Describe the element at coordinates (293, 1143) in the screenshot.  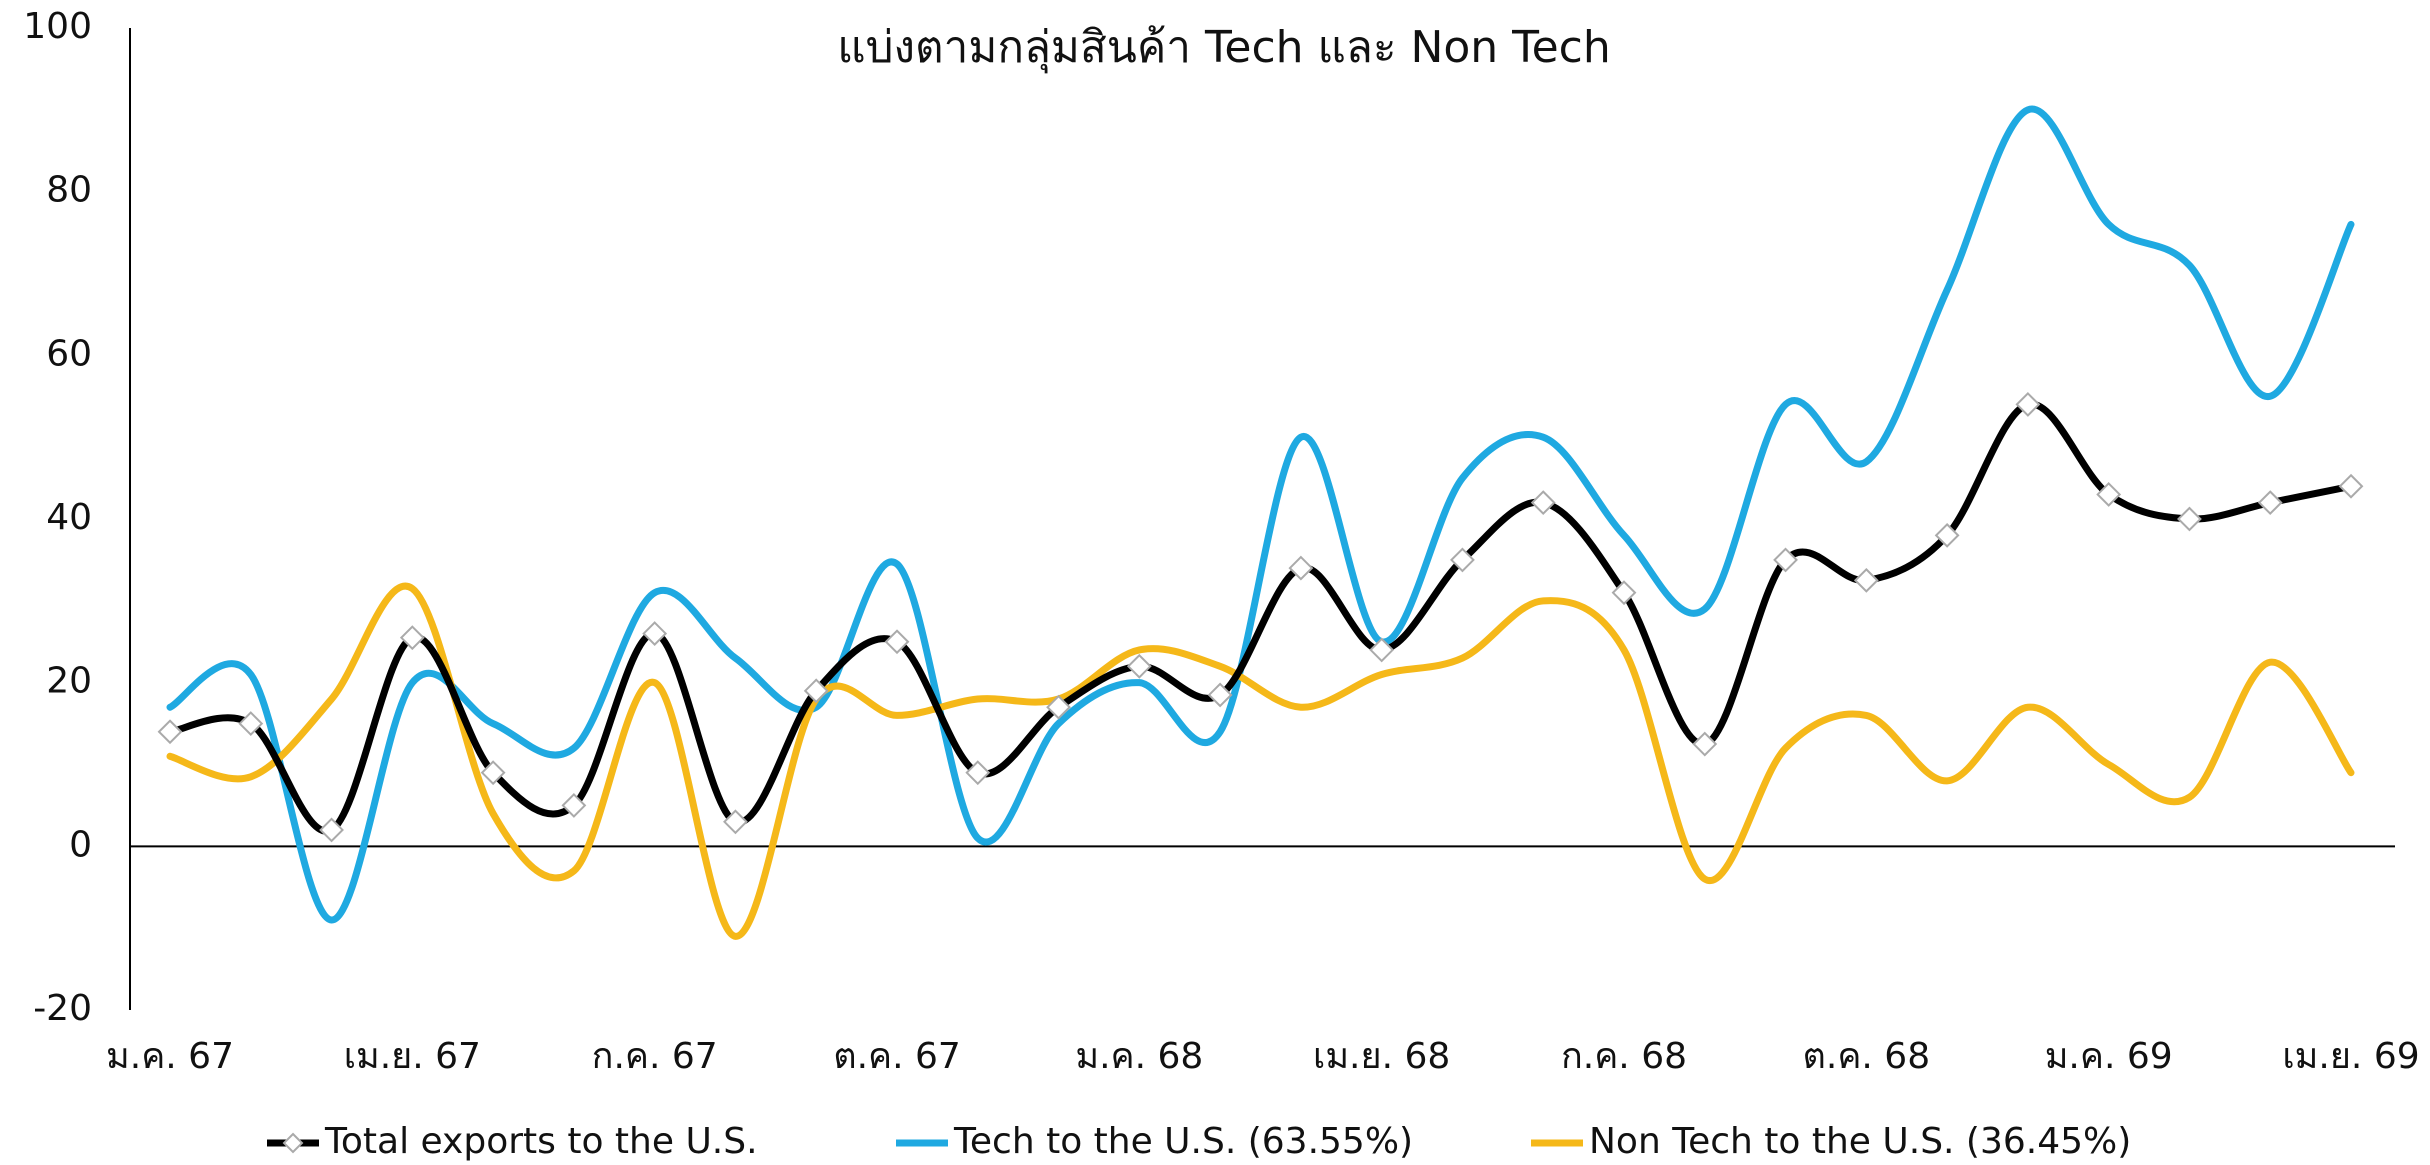
I see `legend-marker` at that location.